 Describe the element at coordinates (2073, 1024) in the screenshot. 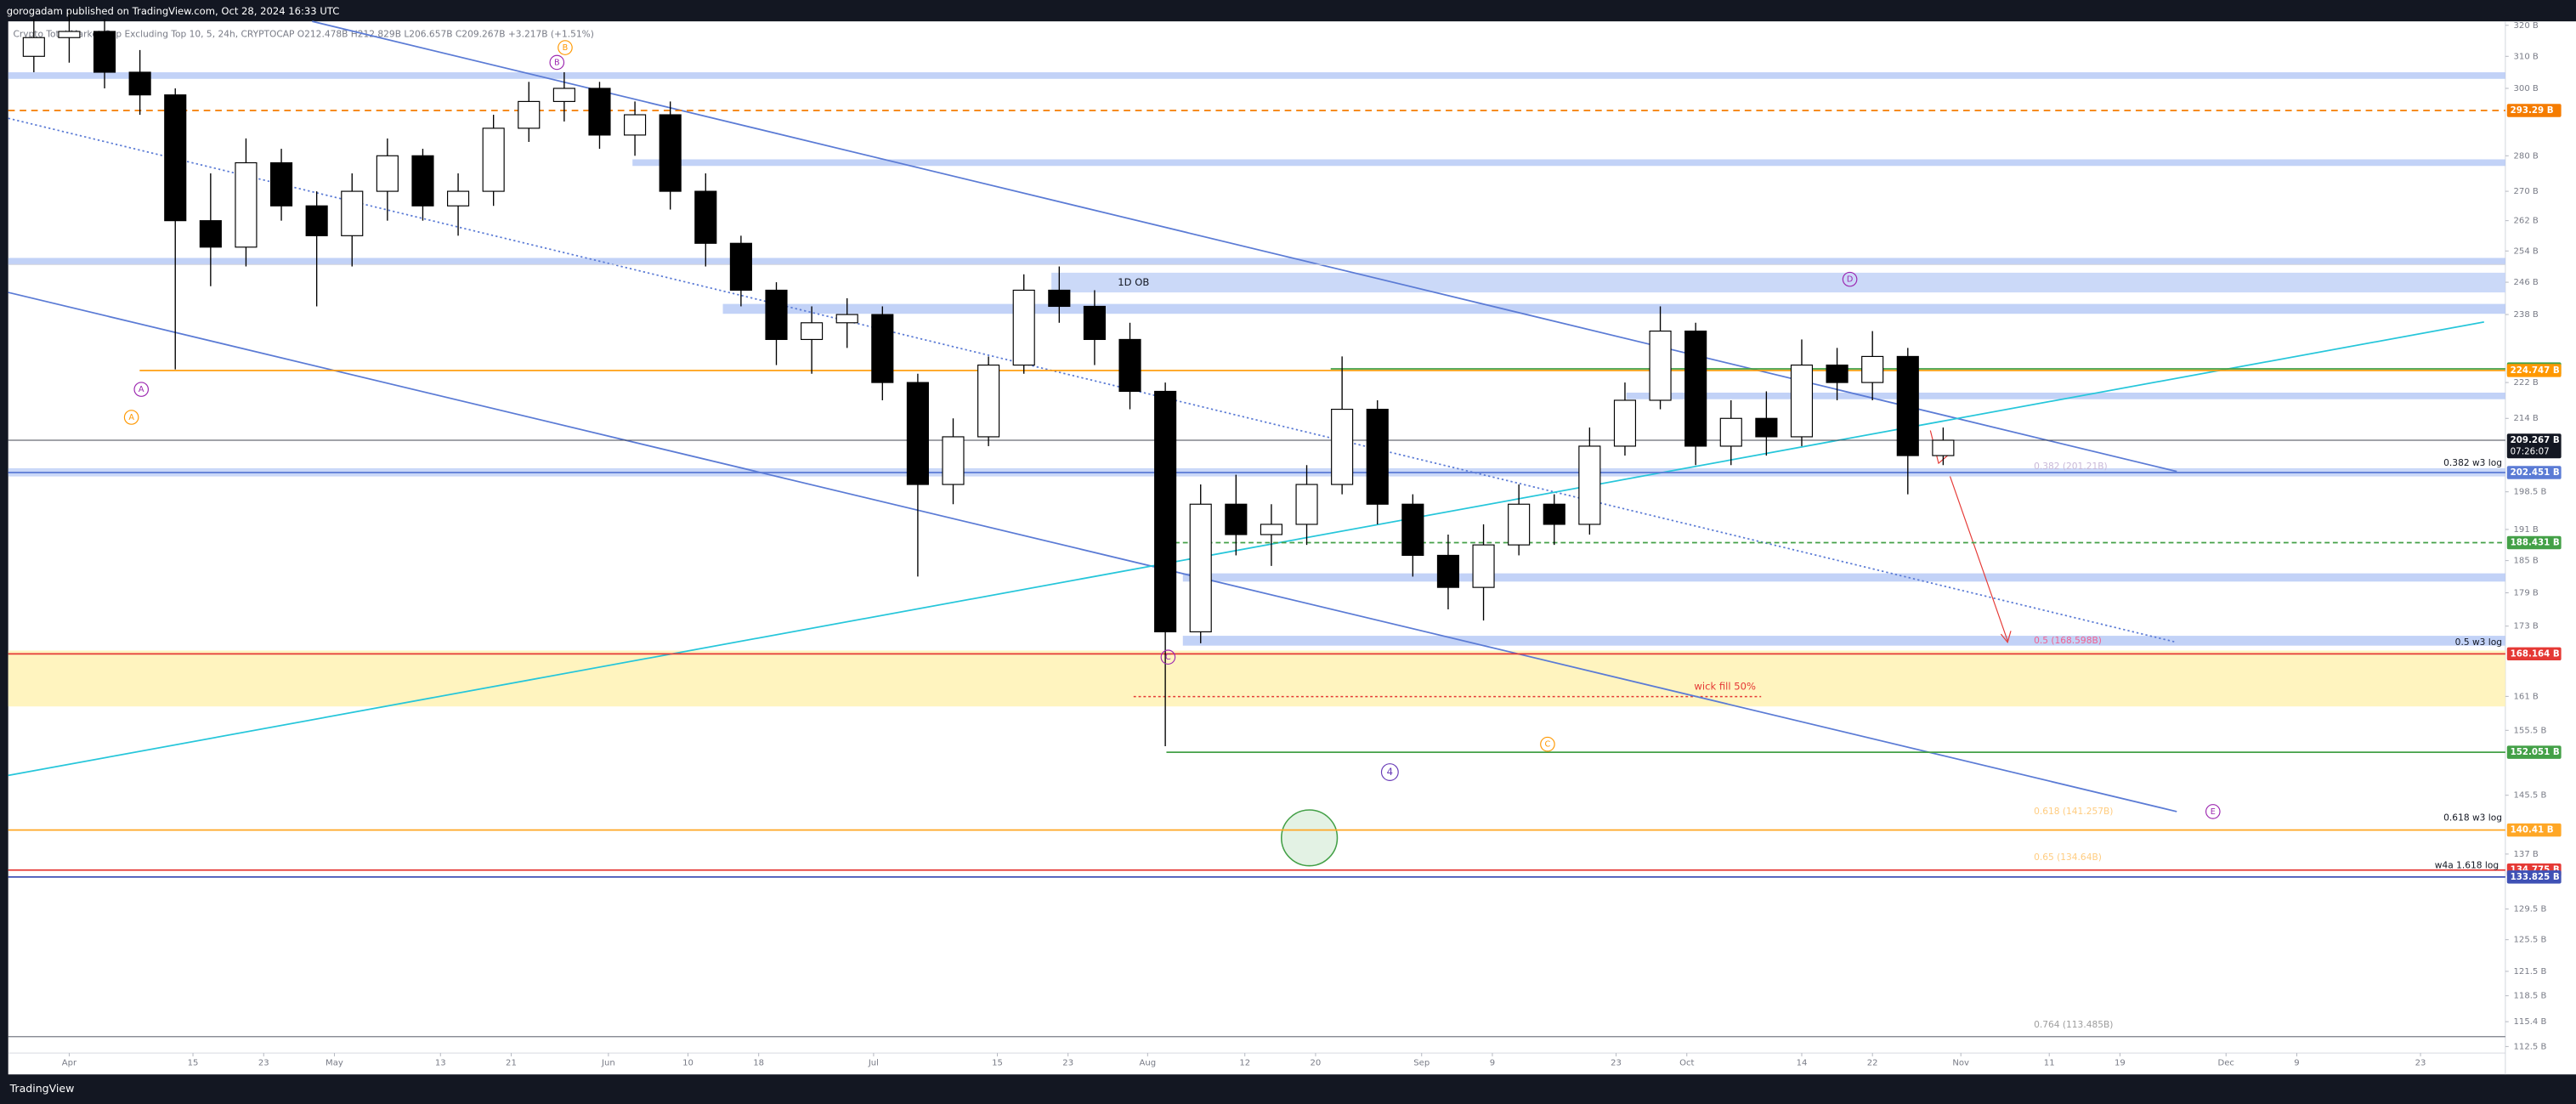

I see `annotation: 0.764 (113.485B)` at that location.